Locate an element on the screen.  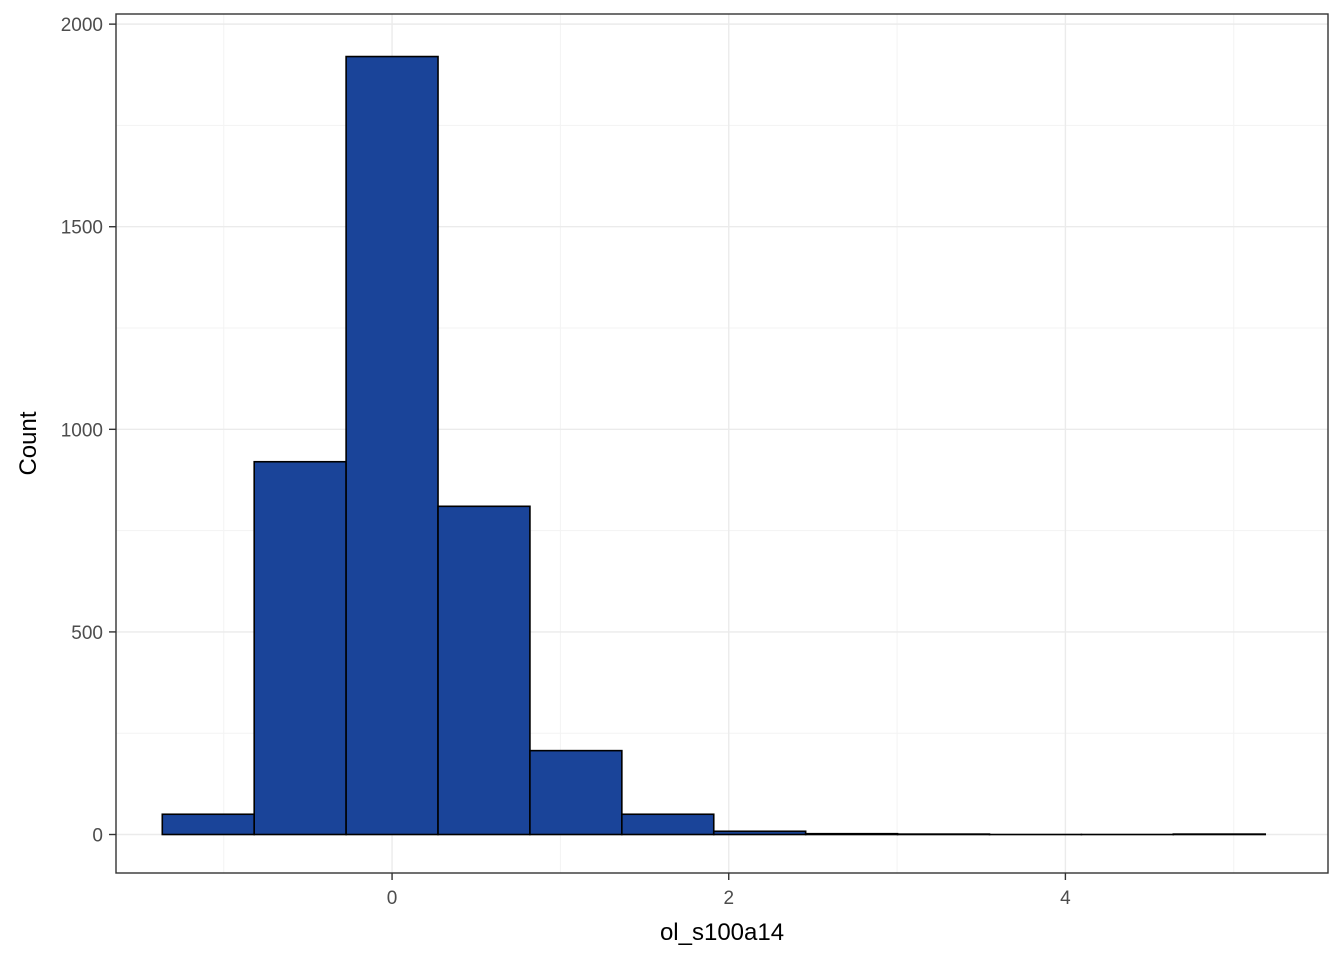
y-tick-label: 1500 is located at coordinates (82, 228).